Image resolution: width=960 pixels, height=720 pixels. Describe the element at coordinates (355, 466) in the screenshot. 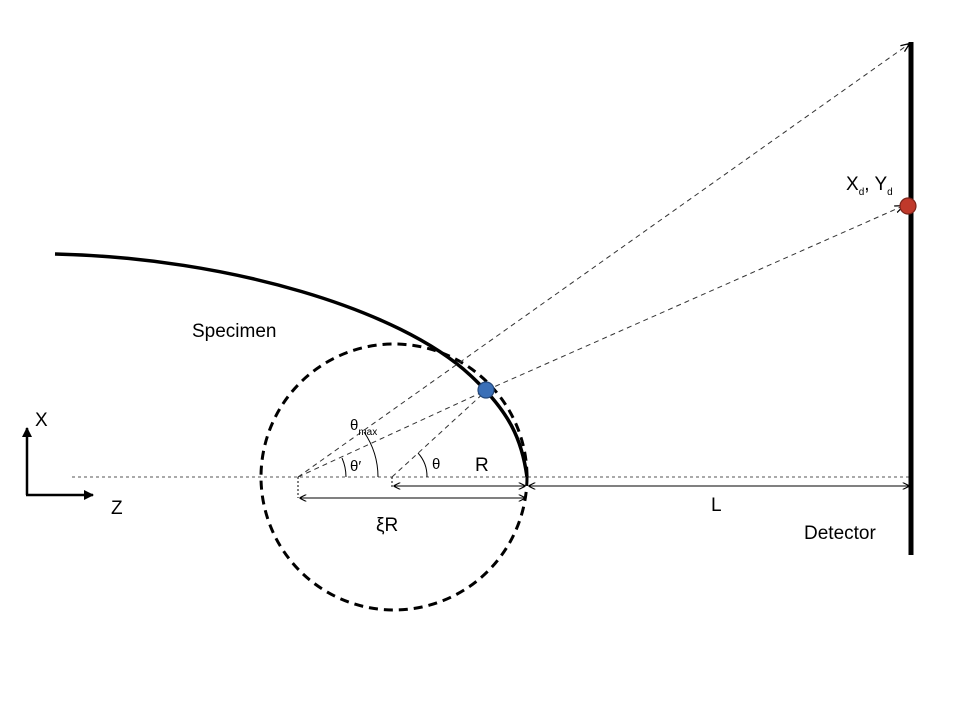

I see `theta-prime-label: θ′` at that location.